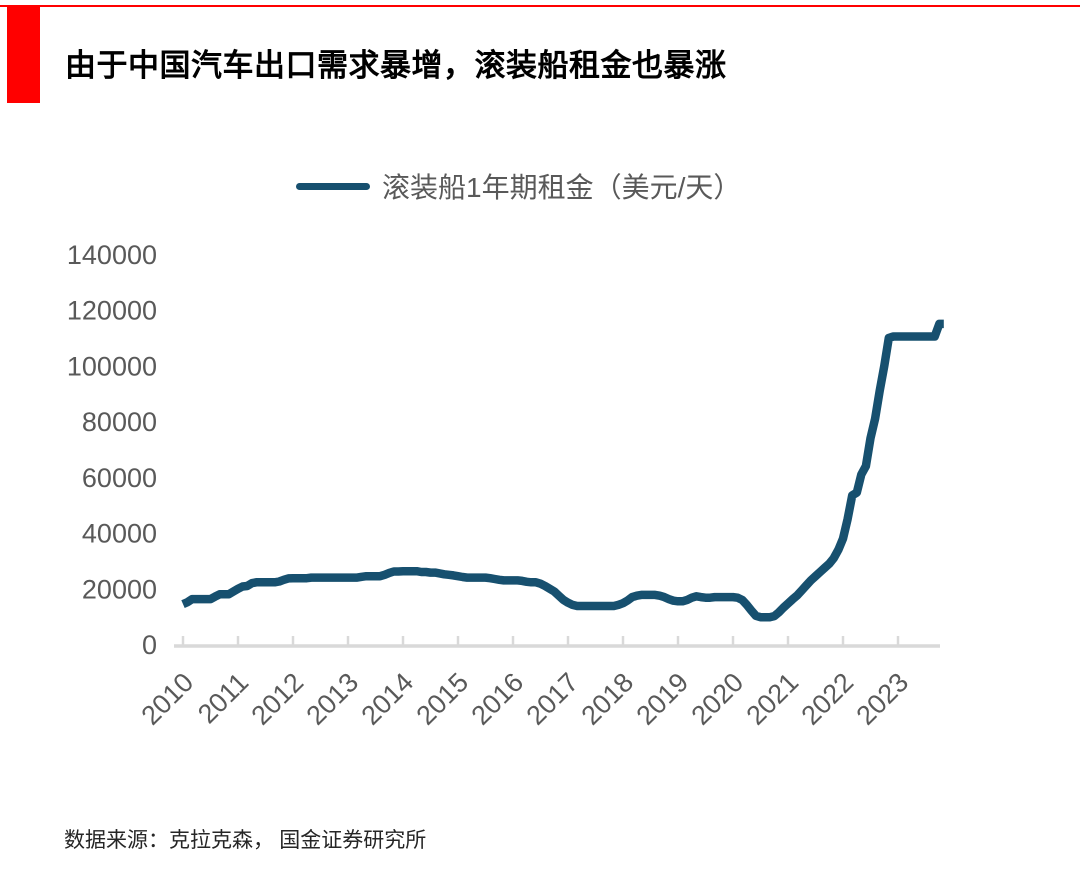 The width and height of the screenshot is (1080, 869). Describe the element at coordinates (245, 840) in the screenshot. I see `data-source-note: 数据来源：克拉克森， 国金证券研究所` at that location.